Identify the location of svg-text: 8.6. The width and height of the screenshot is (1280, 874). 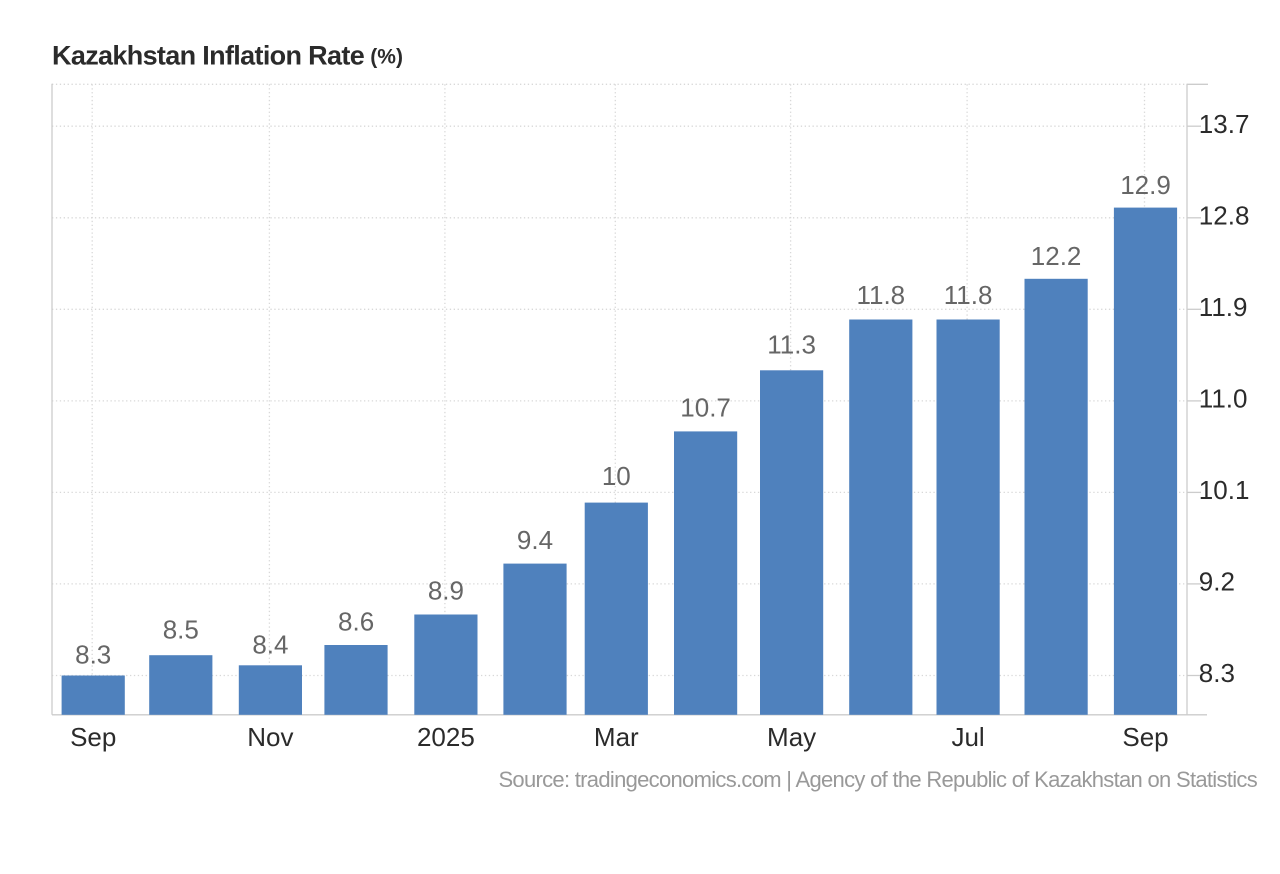
(356, 622).